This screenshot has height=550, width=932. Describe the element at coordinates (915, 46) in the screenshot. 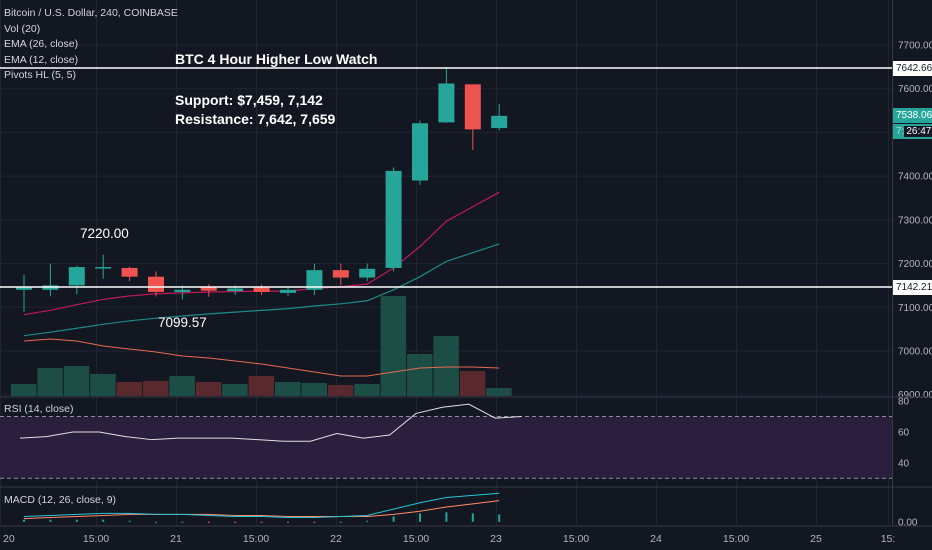

I see `price-axis-tick-label: 7700.00` at that location.